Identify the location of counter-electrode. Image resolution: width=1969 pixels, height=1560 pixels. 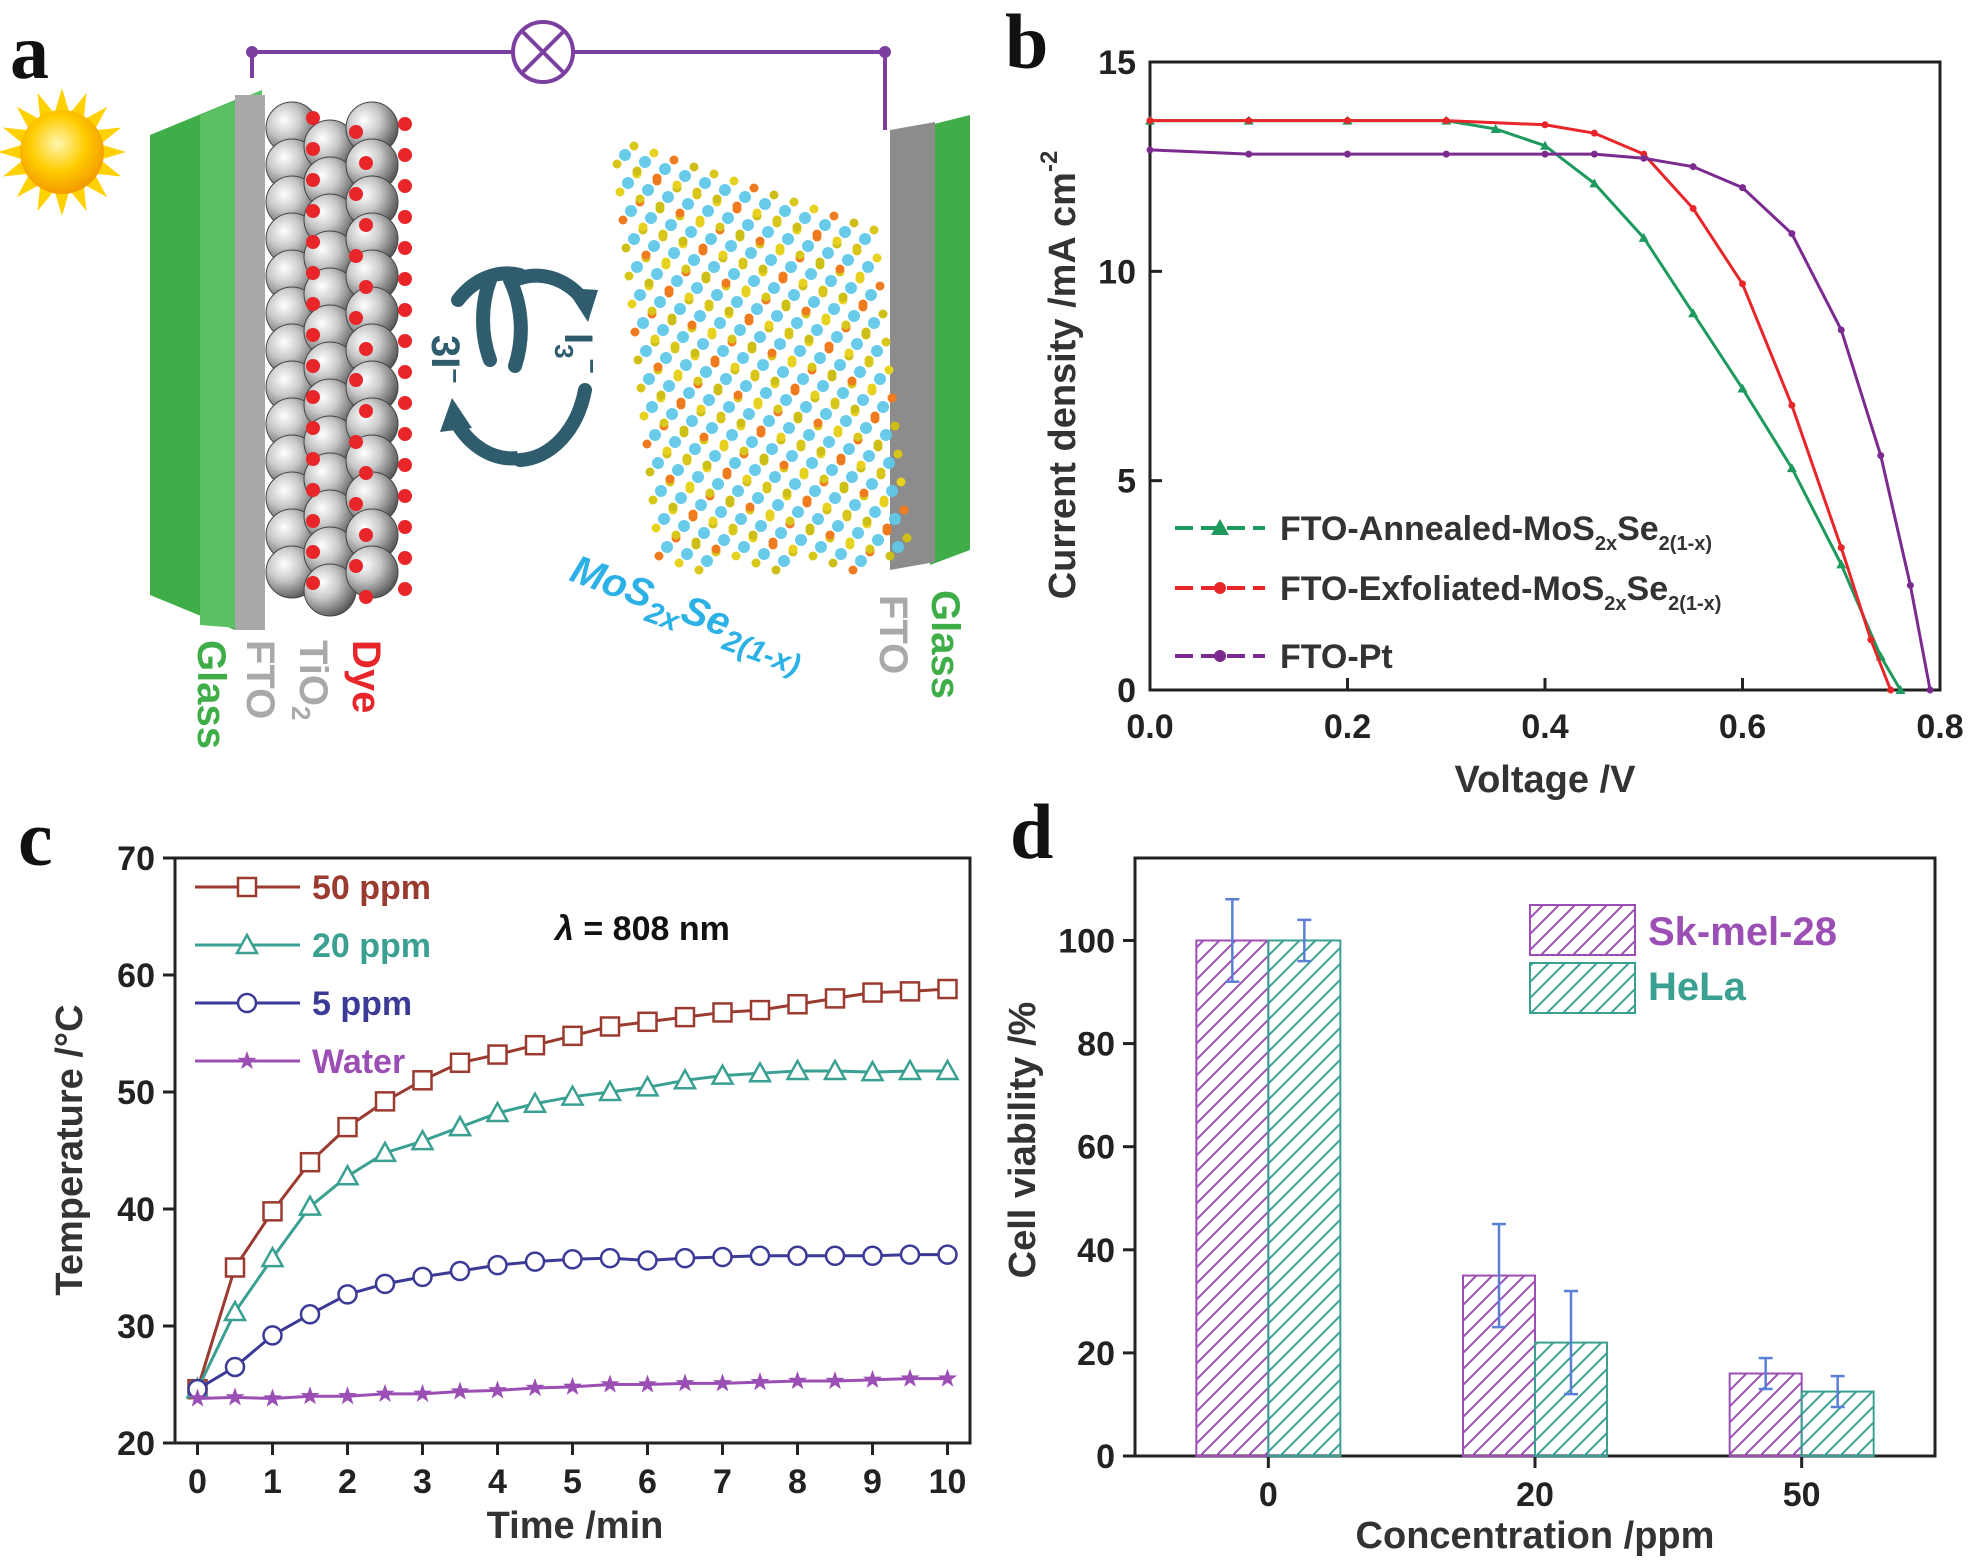
(791, 345).